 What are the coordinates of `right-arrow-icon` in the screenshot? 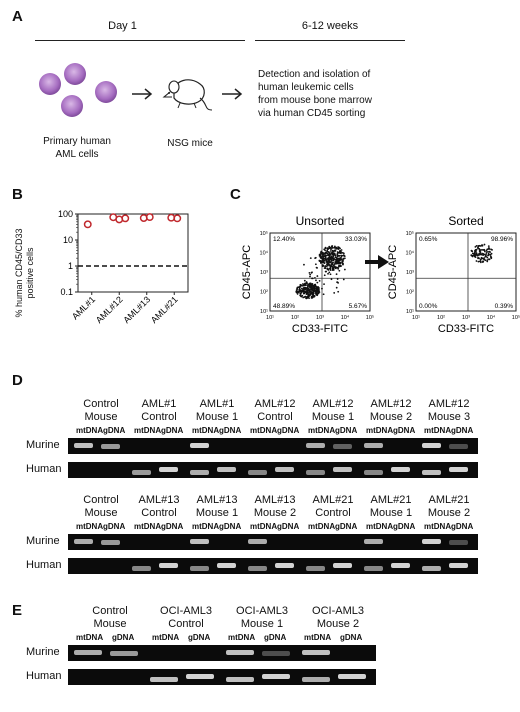 It's located at (232, 94).